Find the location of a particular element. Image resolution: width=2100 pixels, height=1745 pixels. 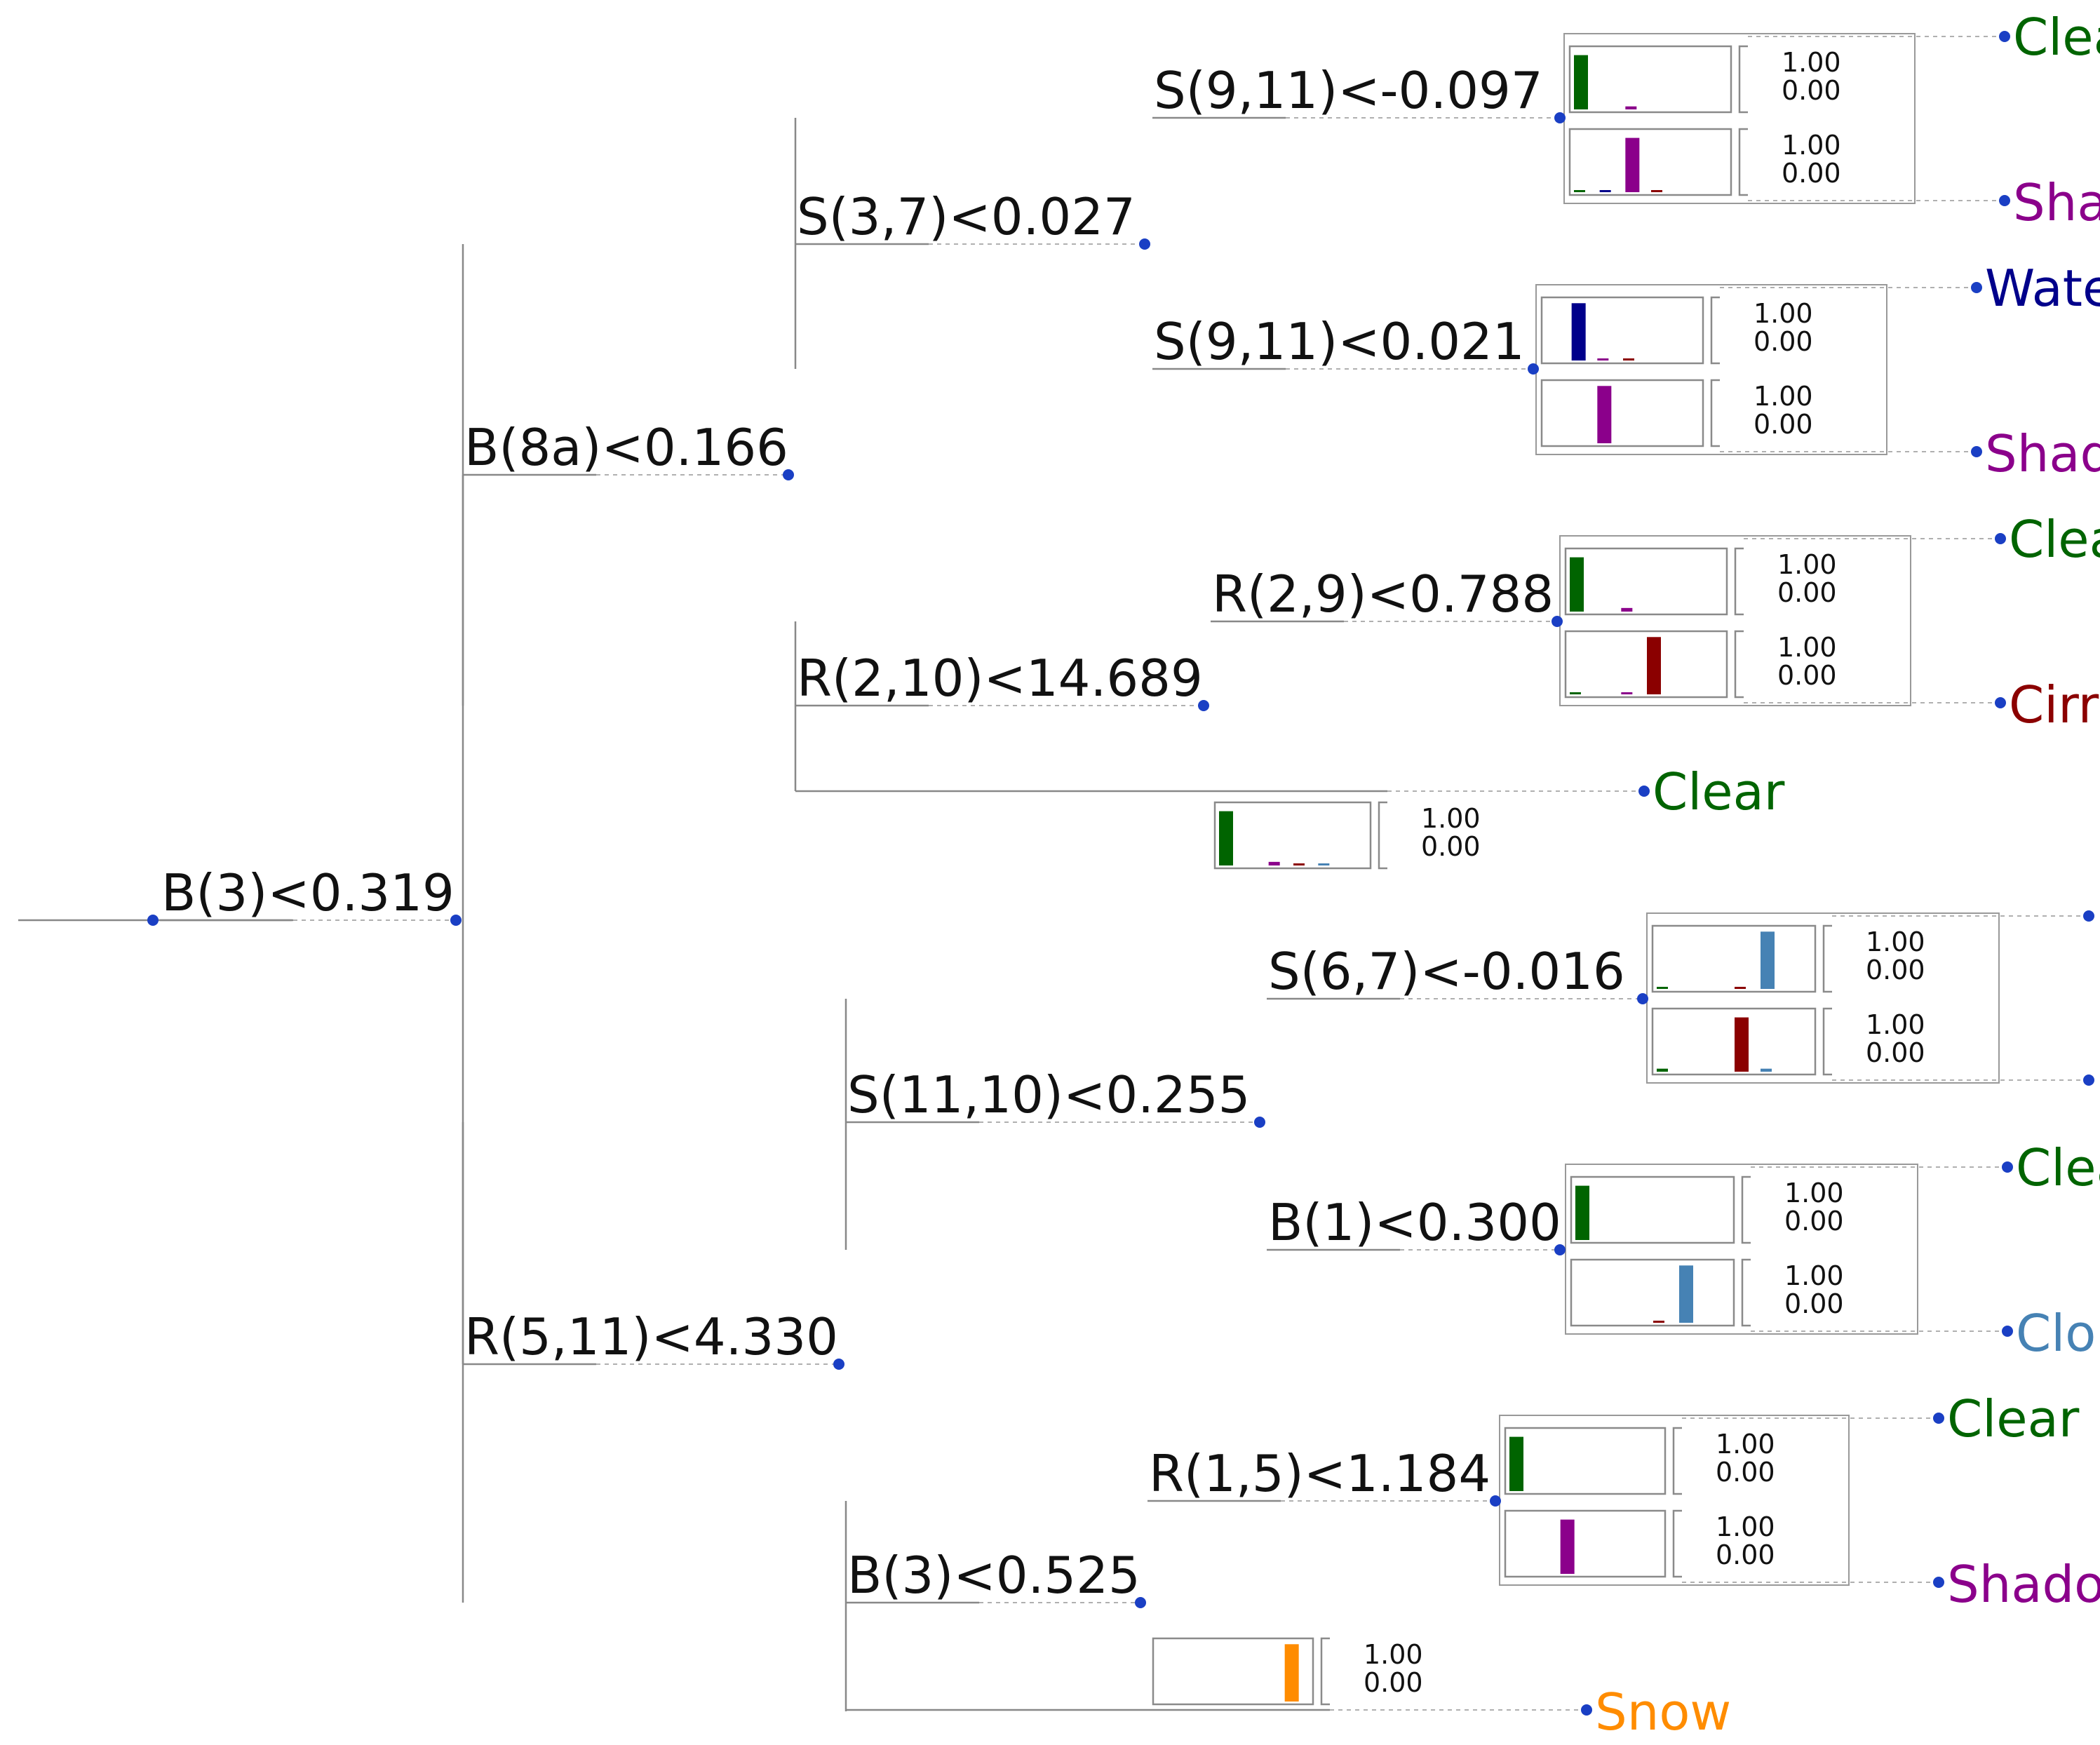

split-label-n_r15: R(1,5)<1.184 is located at coordinates (1319, 1473).